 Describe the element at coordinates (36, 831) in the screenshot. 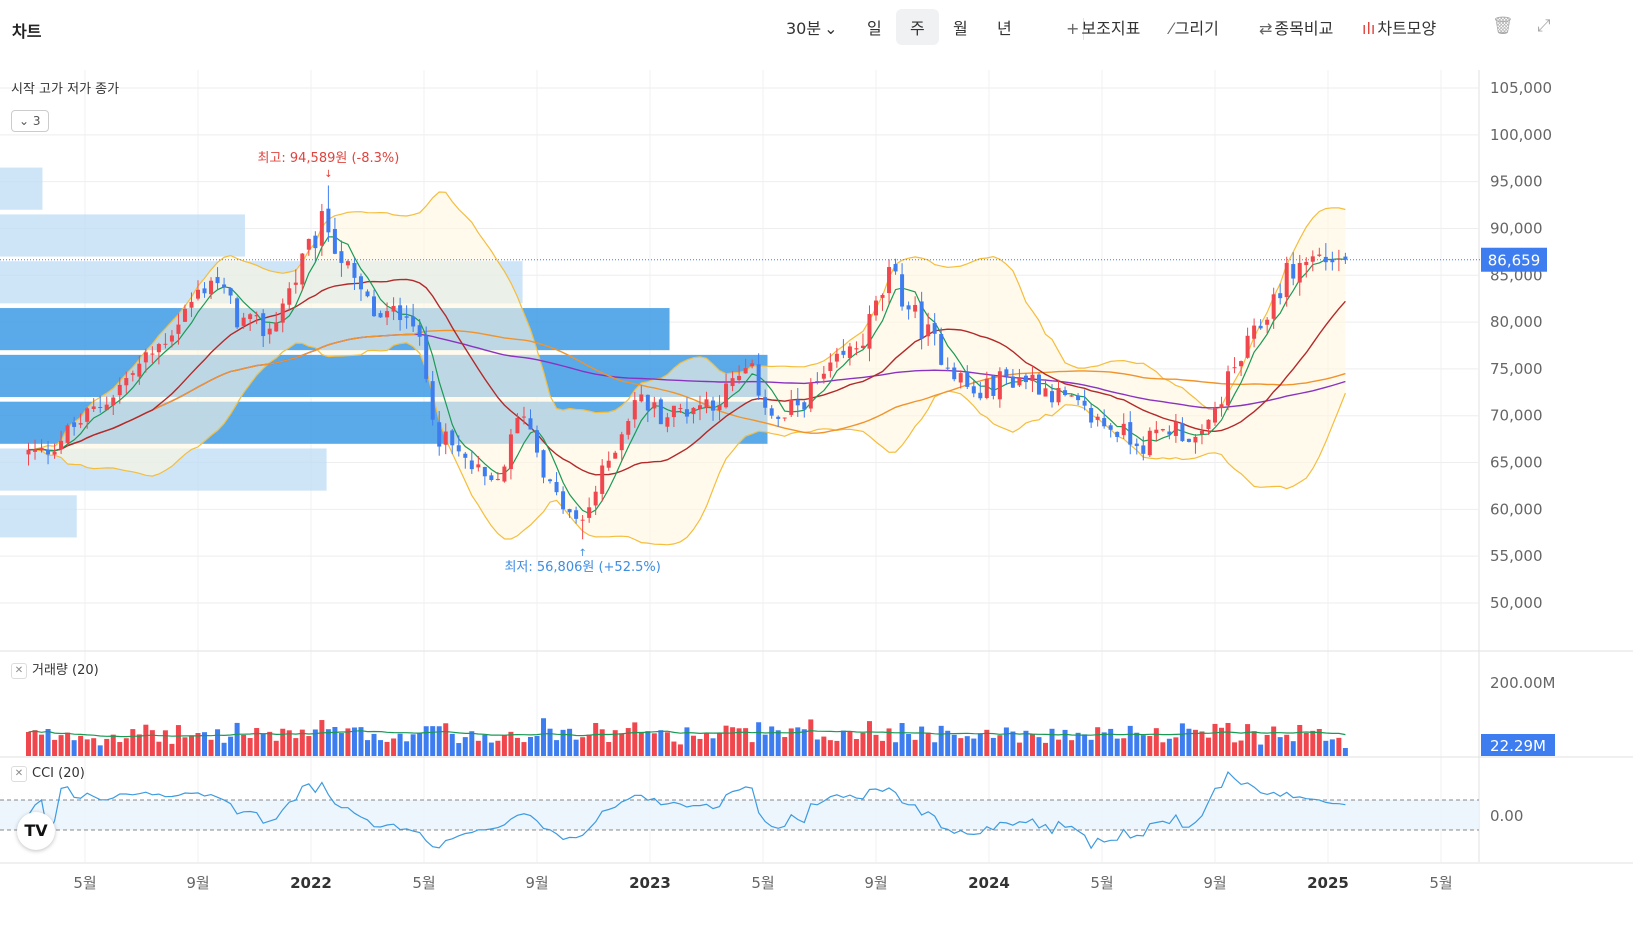

I see `tradingview-logo: TV` at that location.